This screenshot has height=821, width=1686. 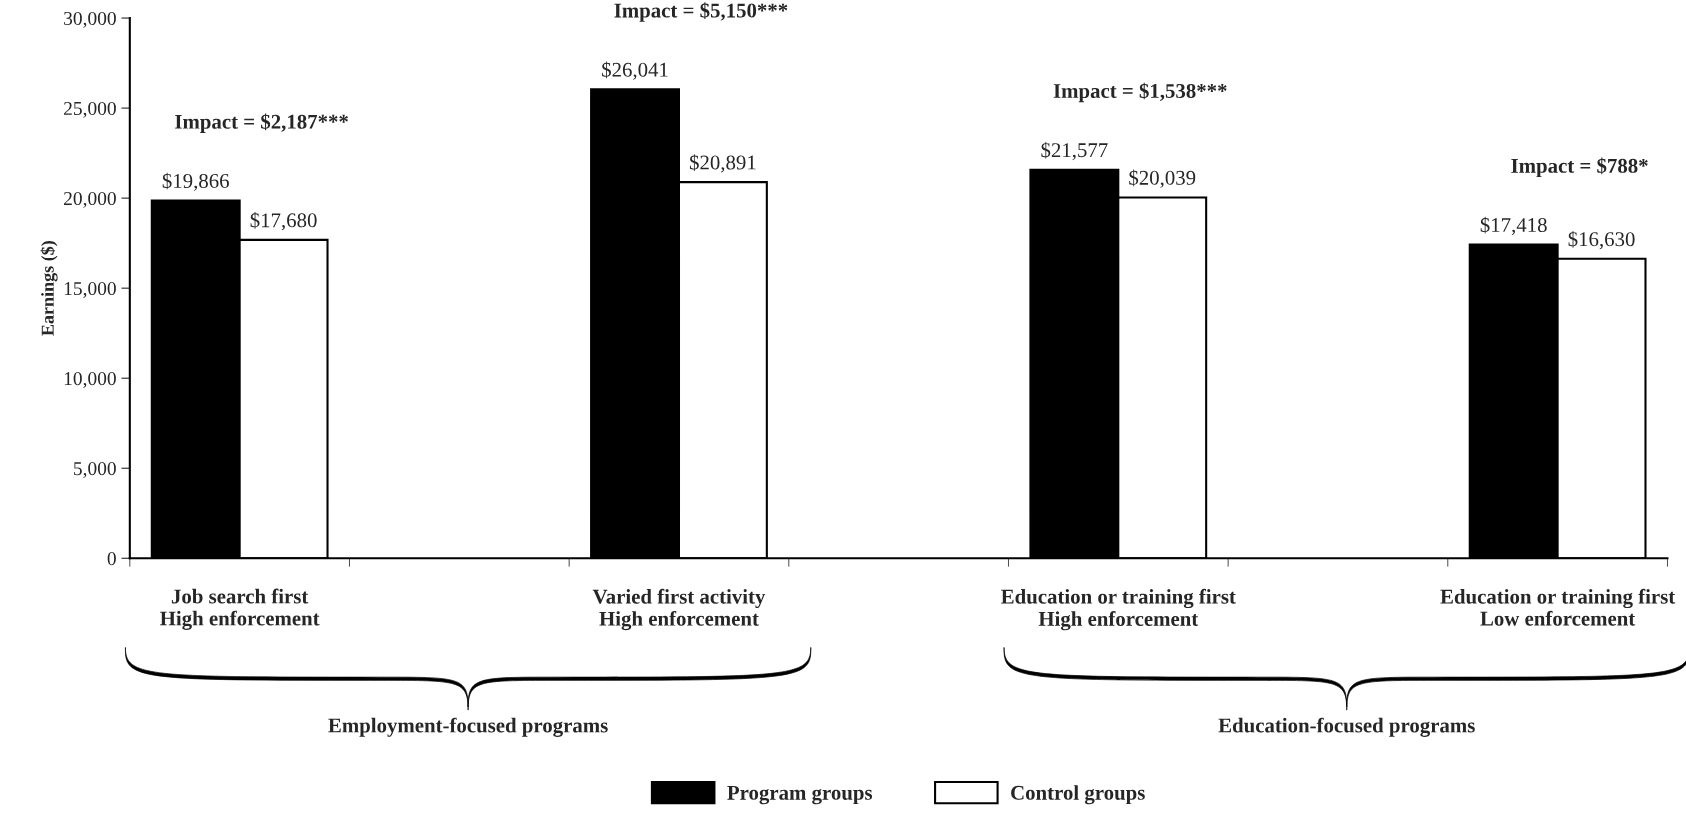 What do you see at coordinates (1601, 240) in the screenshot?
I see `data-label: $16,630` at bounding box center [1601, 240].